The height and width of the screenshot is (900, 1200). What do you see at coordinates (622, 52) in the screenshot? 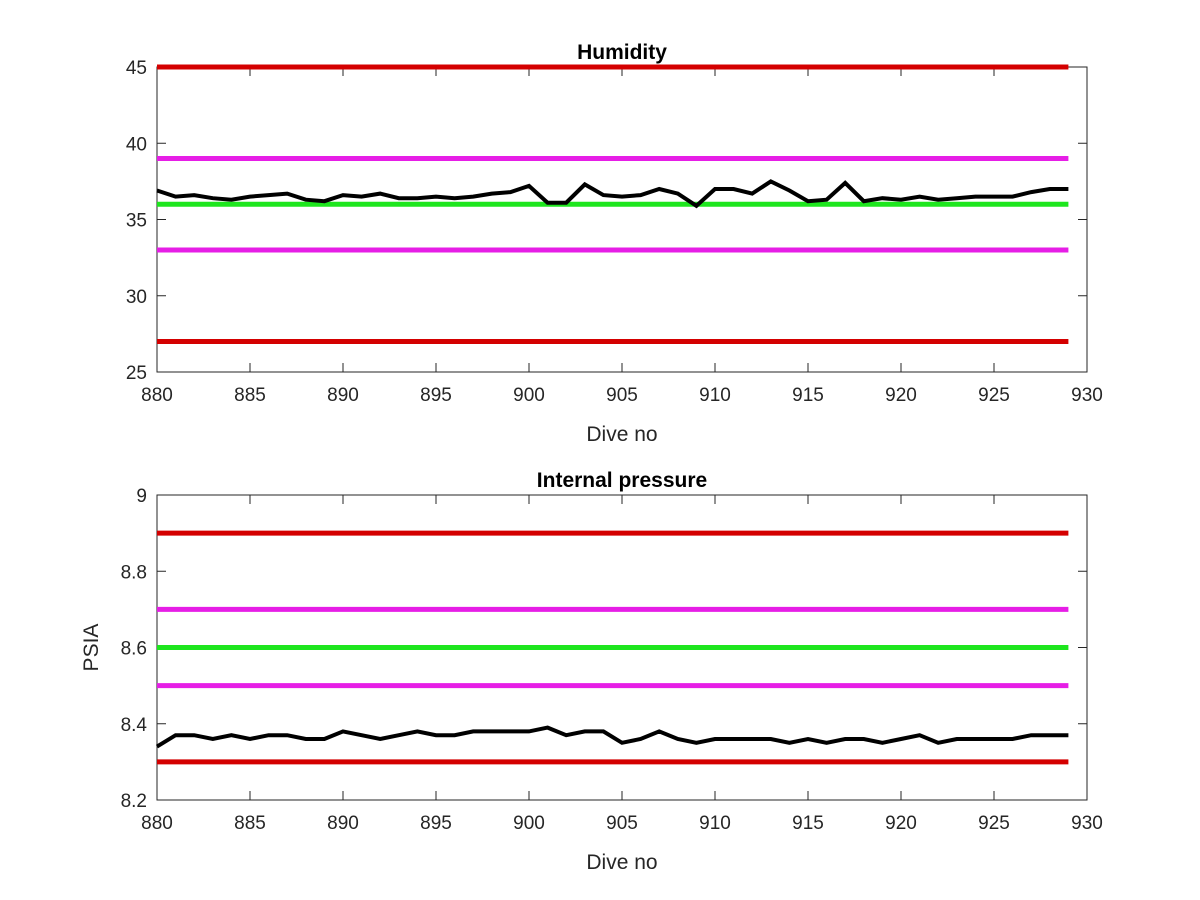
I see `chart-title: Humidity` at bounding box center [622, 52].